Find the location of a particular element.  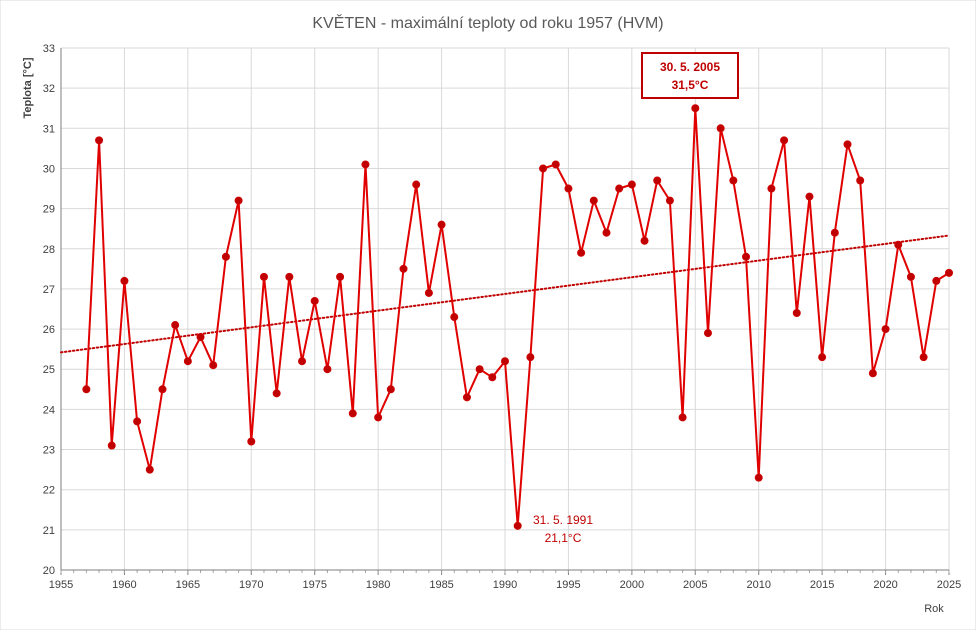

x-tick-label: 2025 is located at coordinates (949, 585).